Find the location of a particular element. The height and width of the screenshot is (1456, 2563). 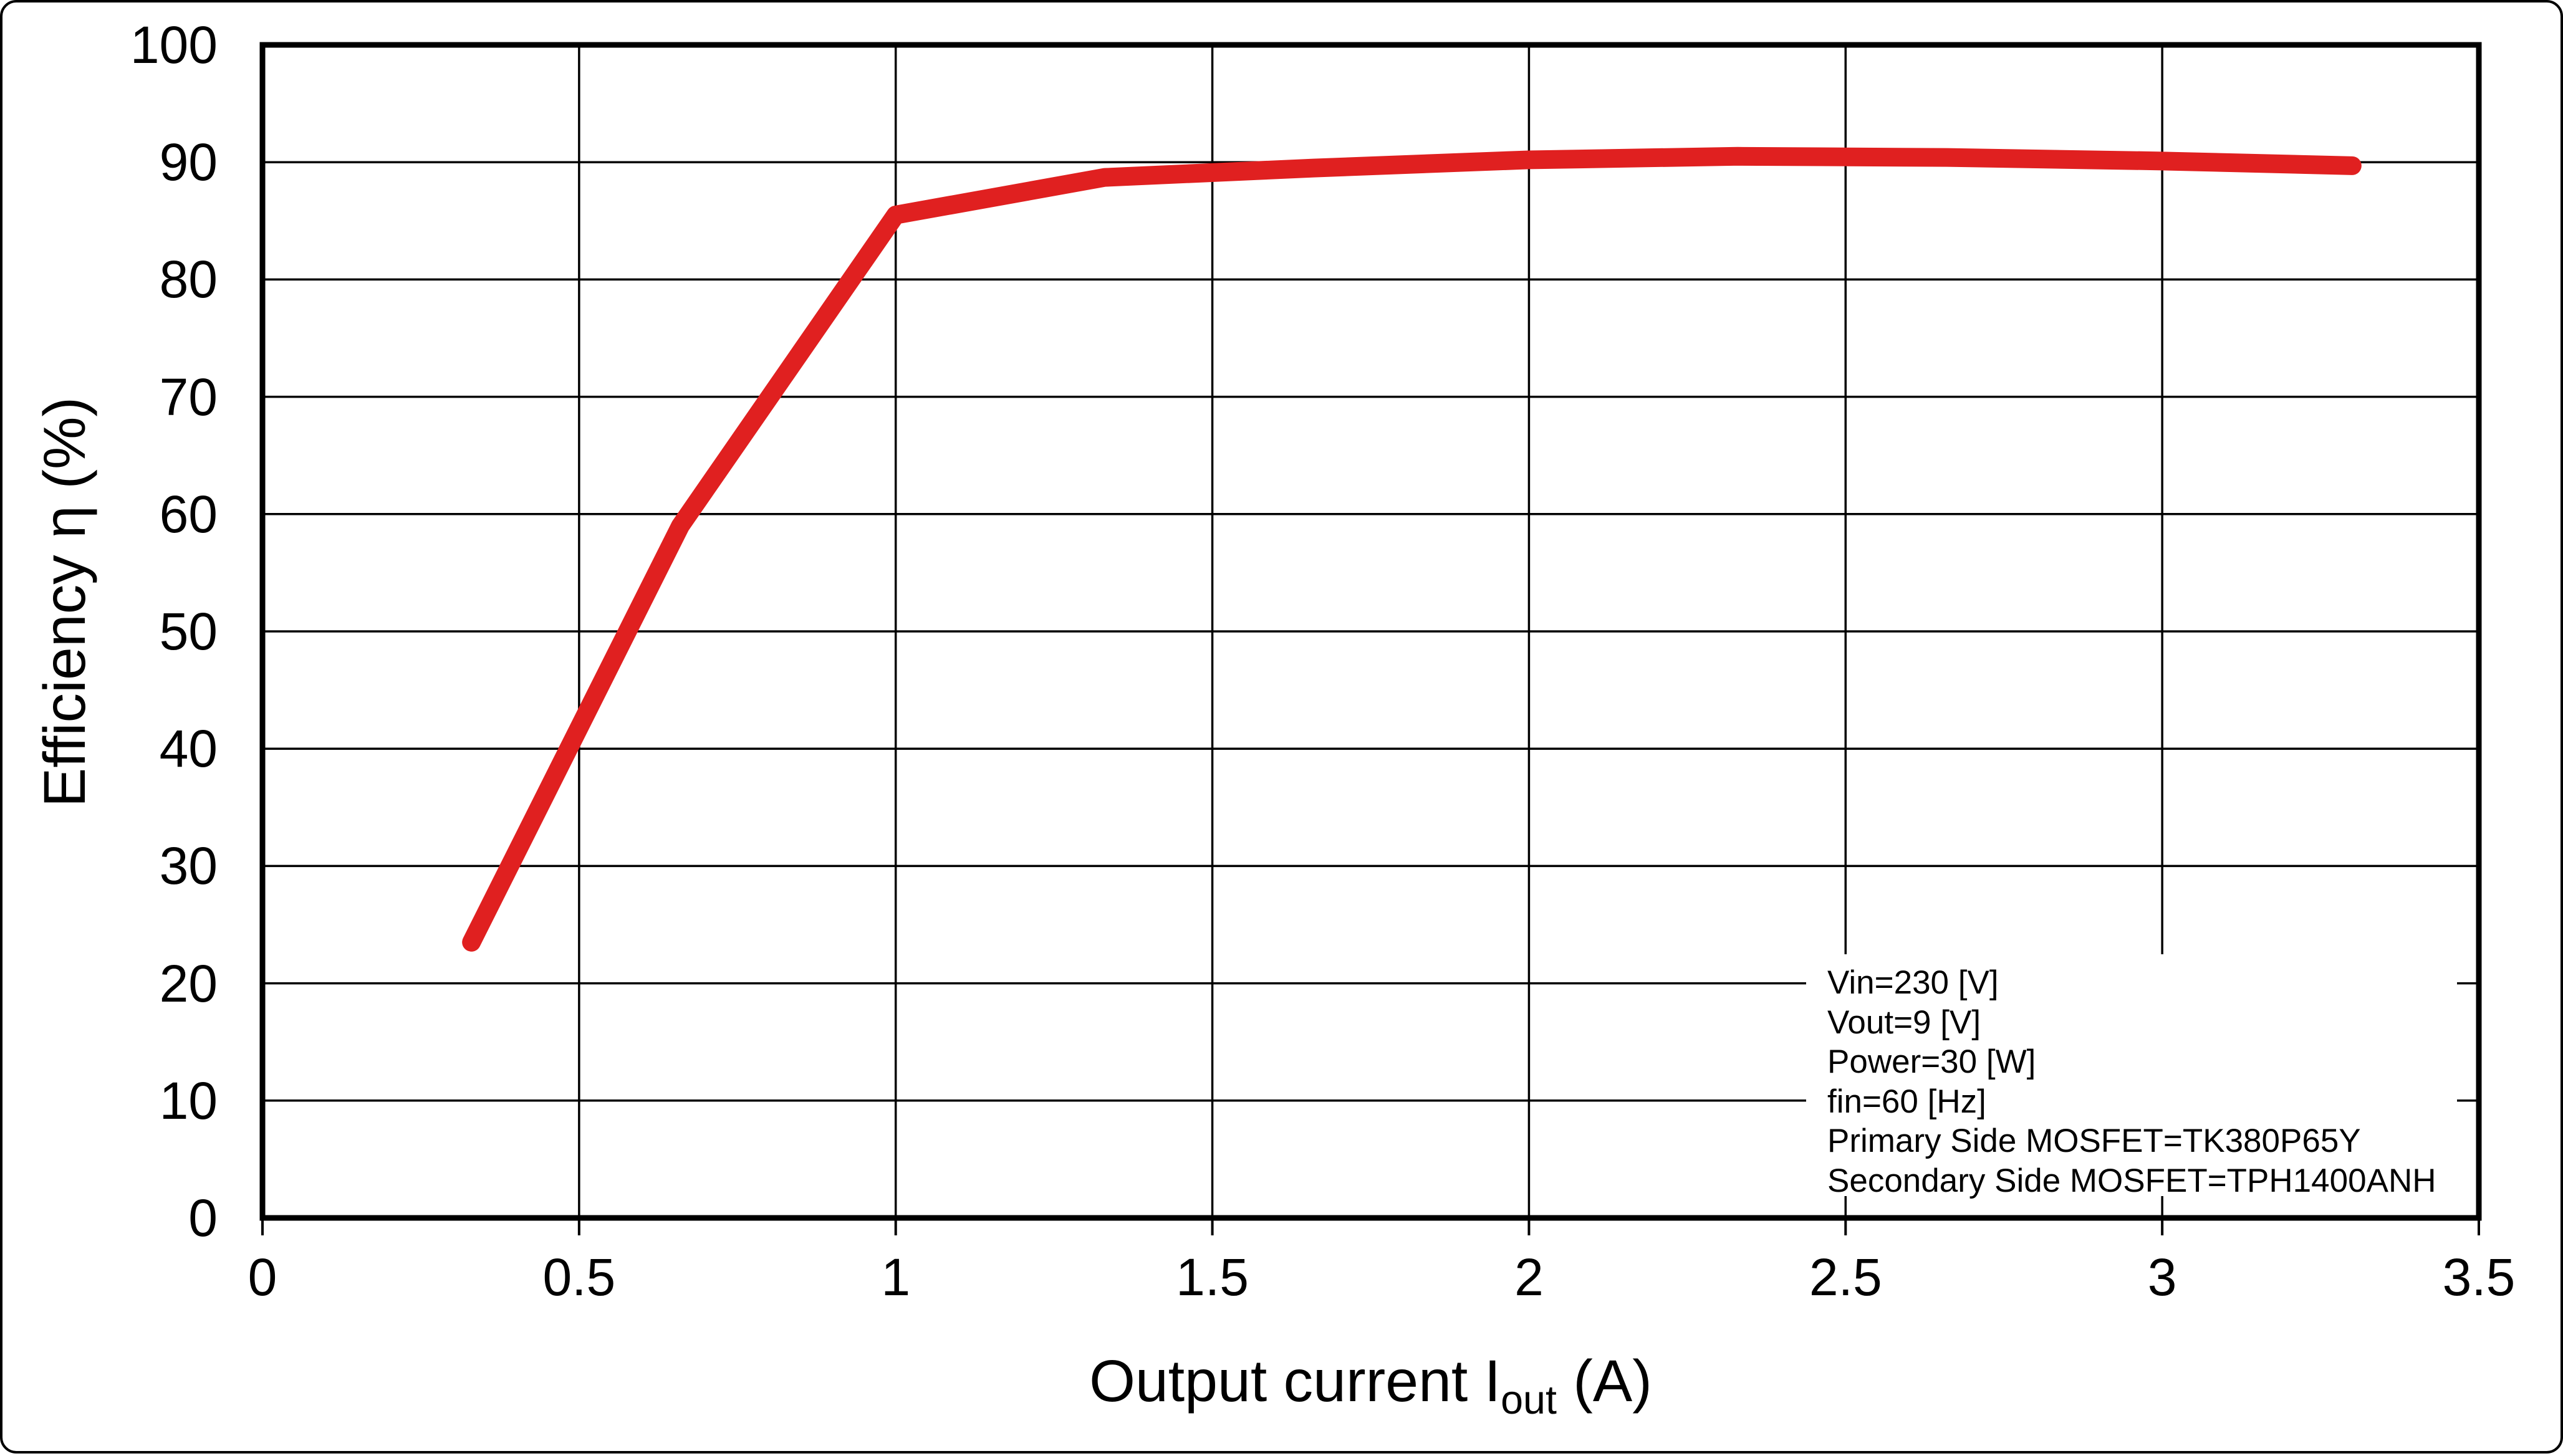

annotation-line: Vout=9 [V] is located at coordinates (1904, 1022).